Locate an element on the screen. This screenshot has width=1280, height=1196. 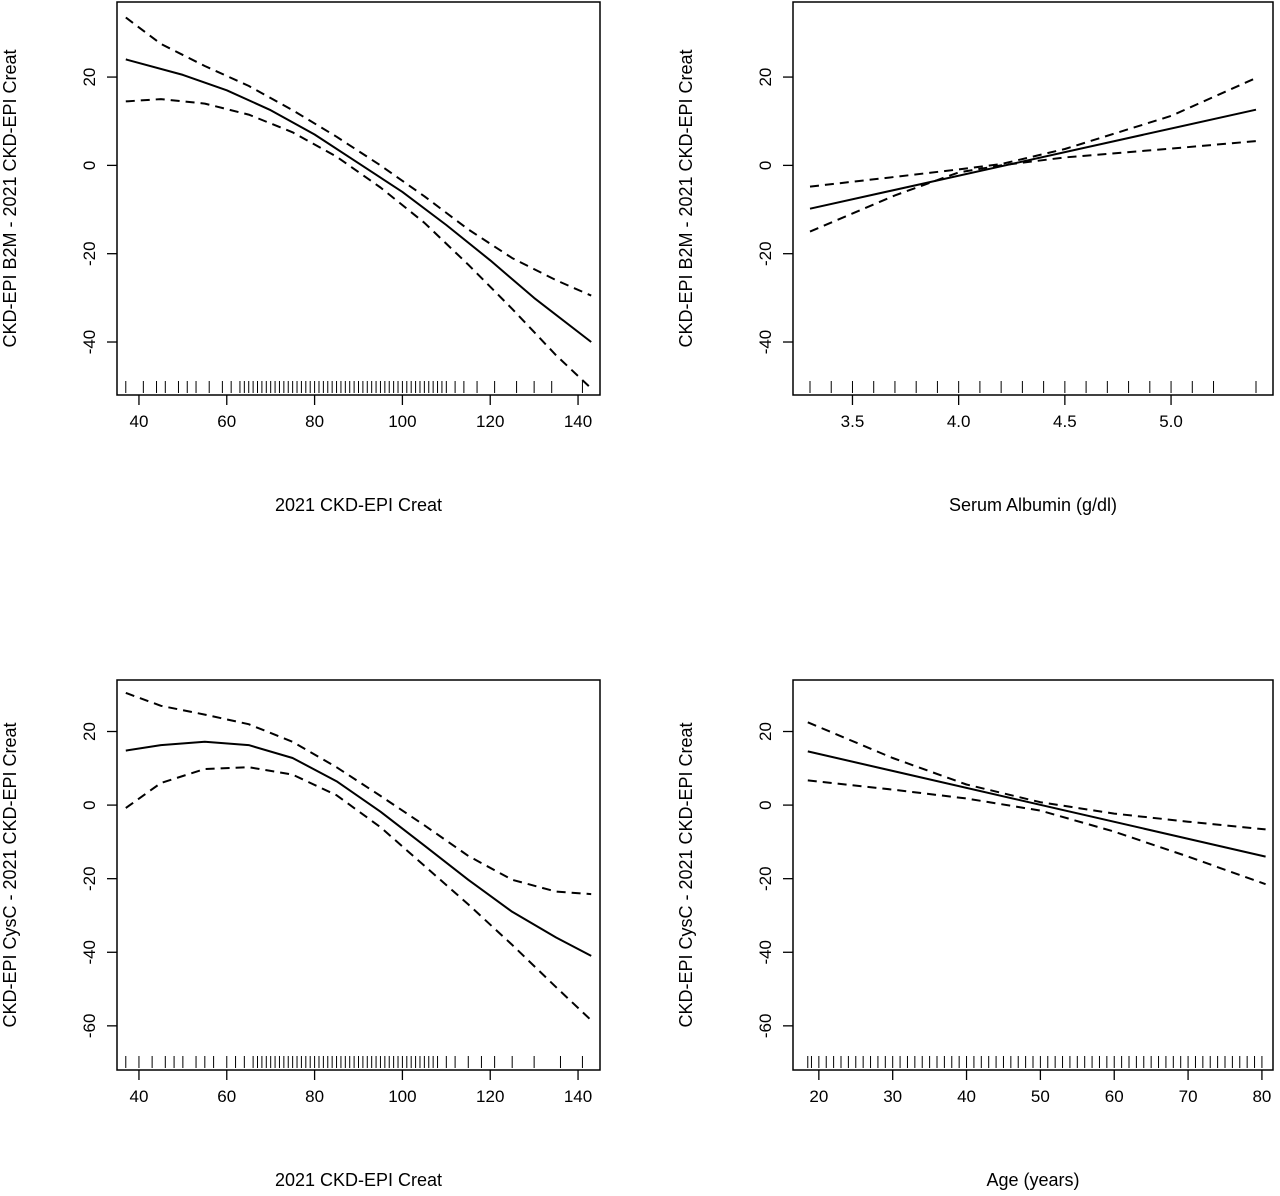
x-tick-label: 20 is located at coordinates (818, 1096).